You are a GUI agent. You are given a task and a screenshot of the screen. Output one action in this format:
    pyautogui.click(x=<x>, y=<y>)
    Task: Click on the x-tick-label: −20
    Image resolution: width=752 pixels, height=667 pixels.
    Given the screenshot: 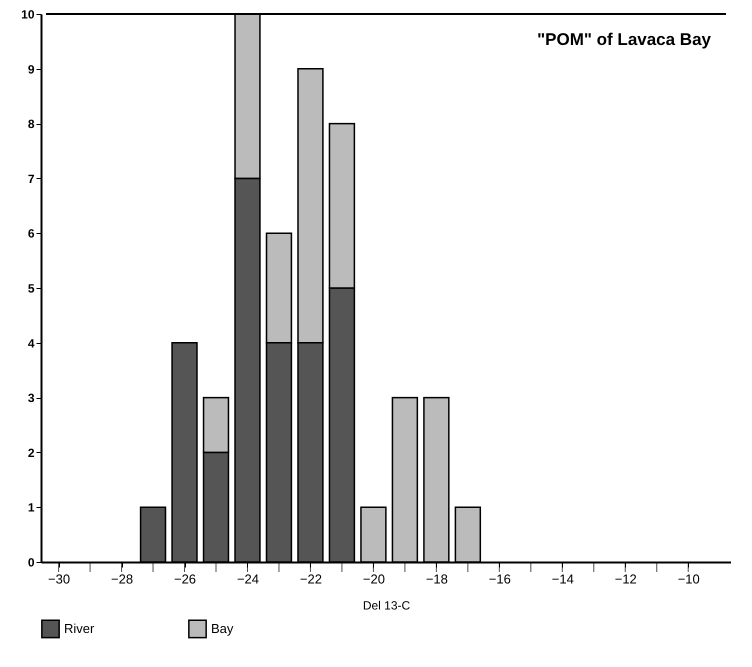 What is the action you would take?
    pyautogui.click(x=373, y=579)
    